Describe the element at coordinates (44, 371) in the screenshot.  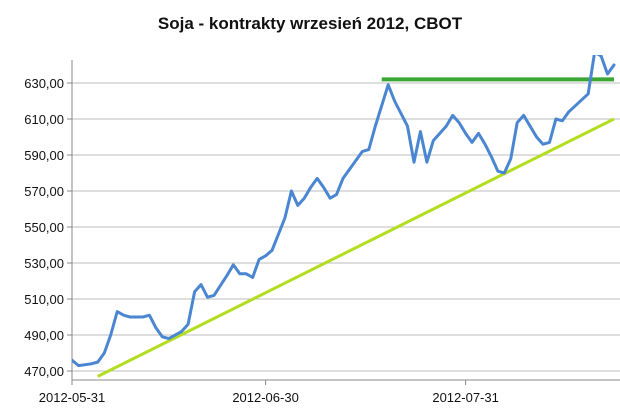
I see `y-tick-label: 470,00` at that location.